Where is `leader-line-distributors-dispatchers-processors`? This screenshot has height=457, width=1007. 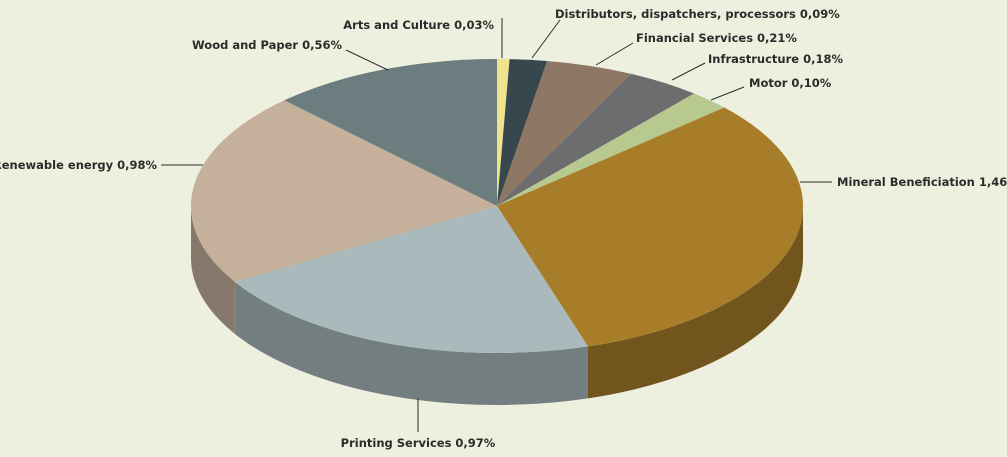 leader-line-distributors-dispatchers-processors is located at coordinates (546, 39).